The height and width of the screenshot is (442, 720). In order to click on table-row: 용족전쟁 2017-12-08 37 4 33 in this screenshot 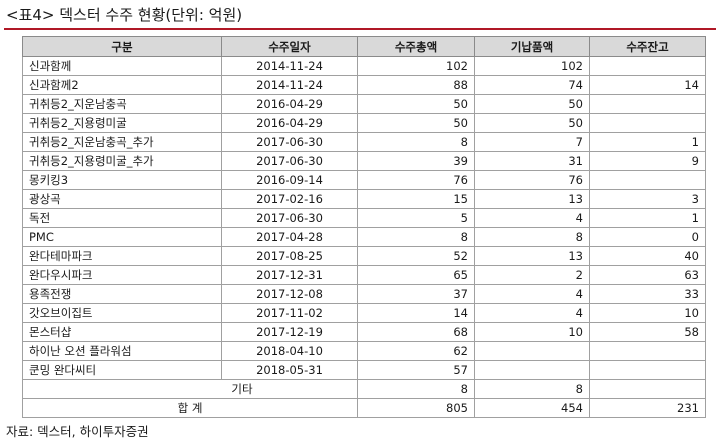, I will do `click(364, 294)`.